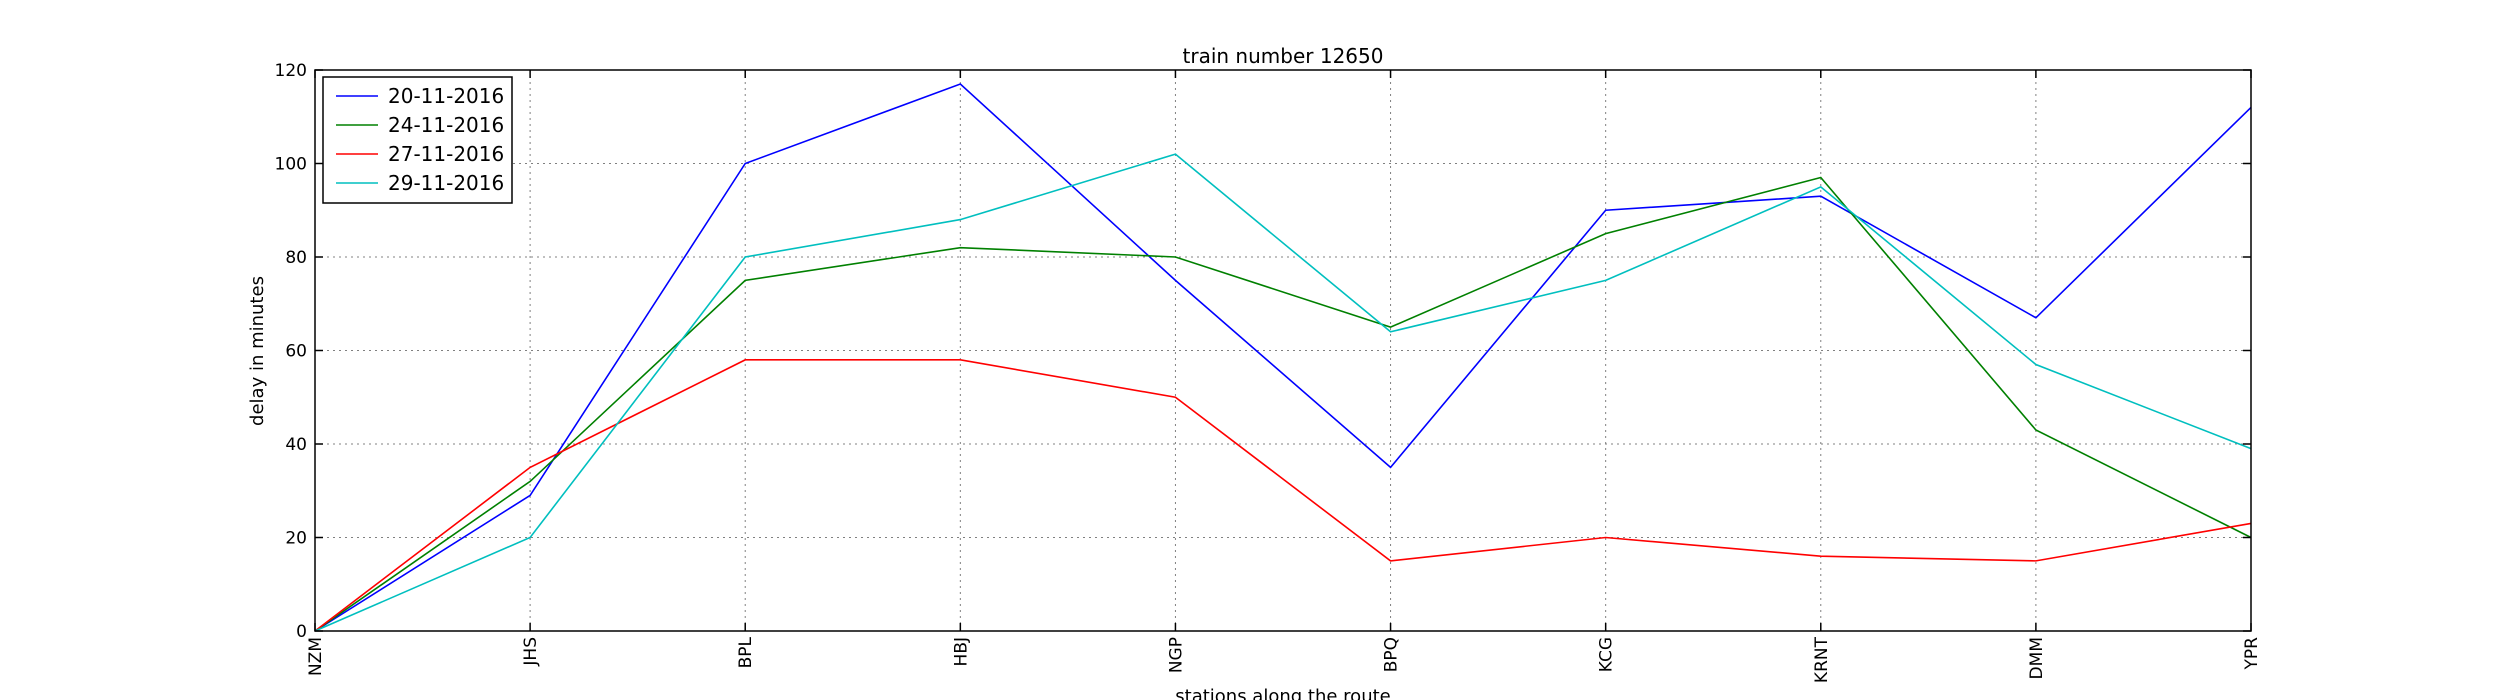  Describe the element at coordinates (296, 445) in the screenshot. I see `y-tick-label: 40` at that location.